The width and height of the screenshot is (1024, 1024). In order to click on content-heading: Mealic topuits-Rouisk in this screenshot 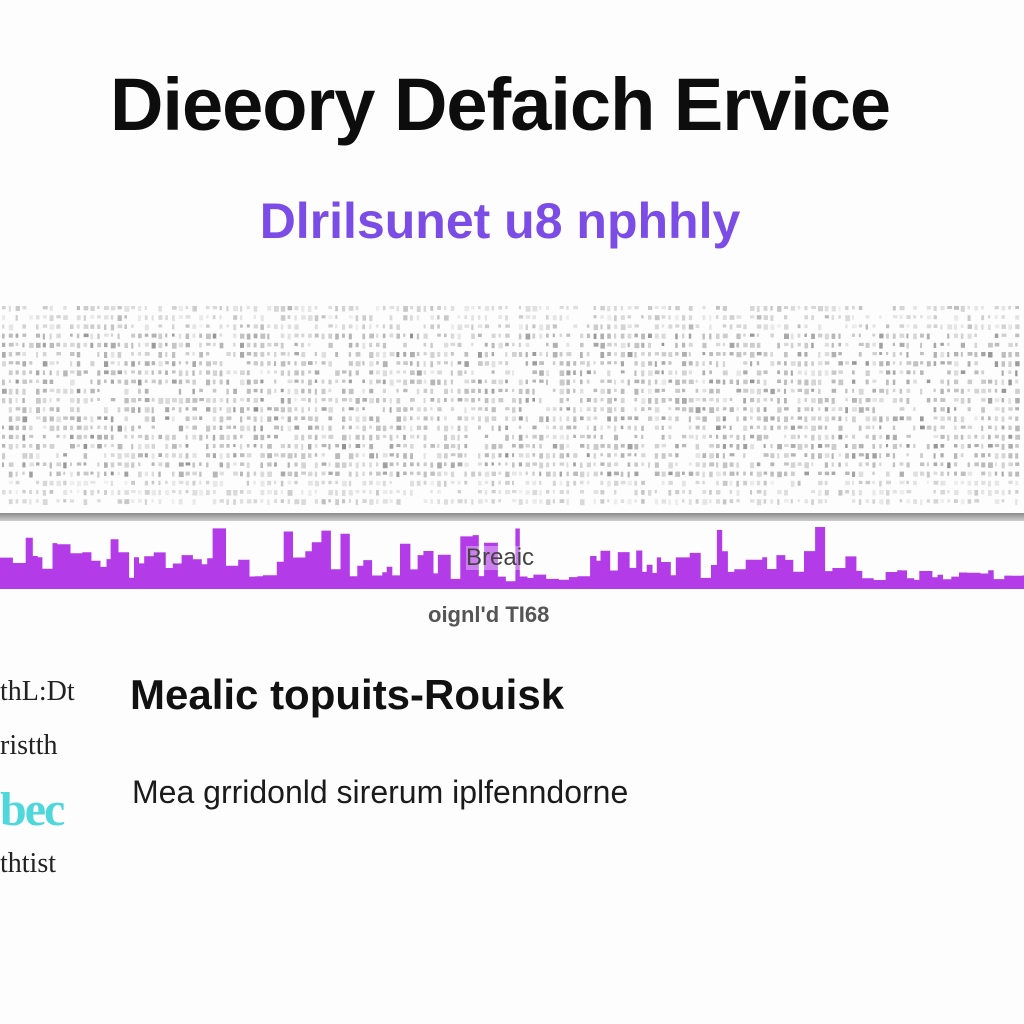, I will do `click(347, 694)`.